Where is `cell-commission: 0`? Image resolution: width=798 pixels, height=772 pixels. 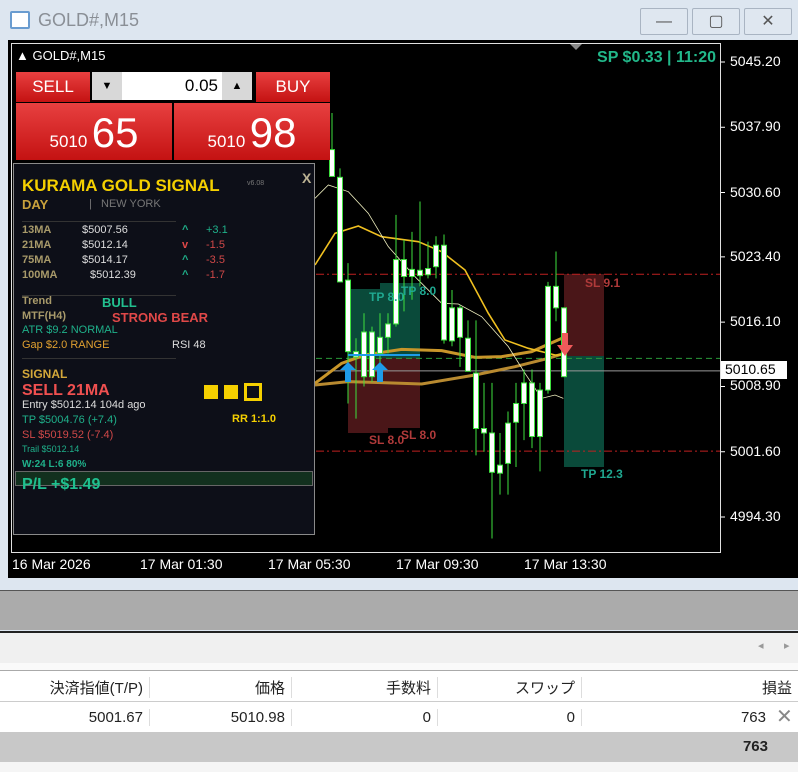
cell-commission: 0 is located at coordinates (365, 717).